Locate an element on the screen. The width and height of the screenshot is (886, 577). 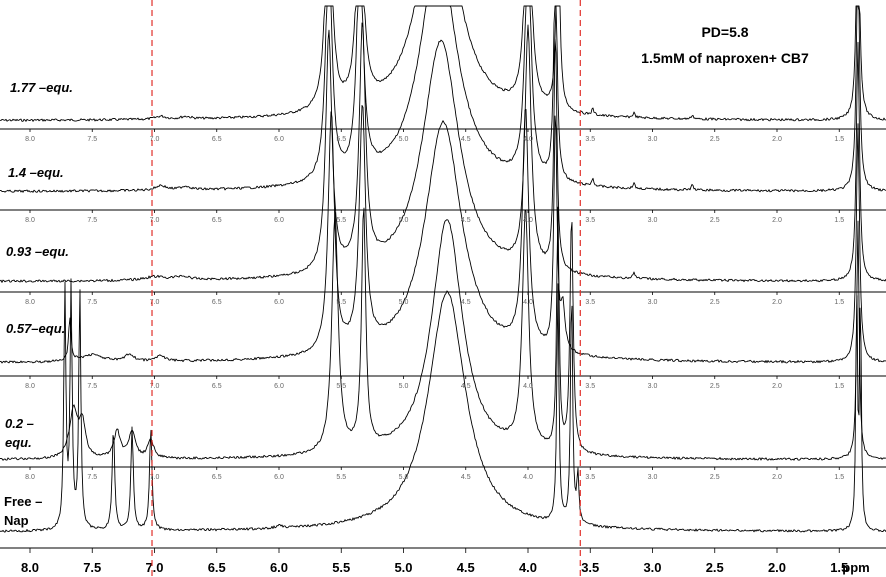
trace-label-4: 0.2 – is located at coordinates (19, 423).